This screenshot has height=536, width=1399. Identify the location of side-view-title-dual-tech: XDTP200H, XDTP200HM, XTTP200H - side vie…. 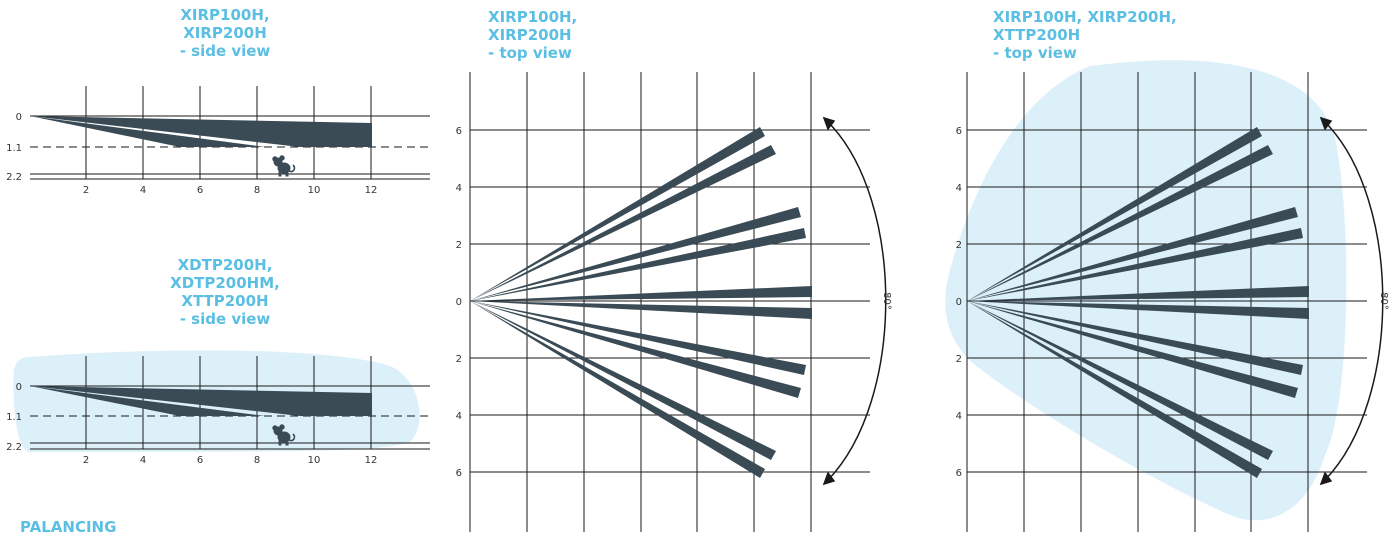
(225, 292).